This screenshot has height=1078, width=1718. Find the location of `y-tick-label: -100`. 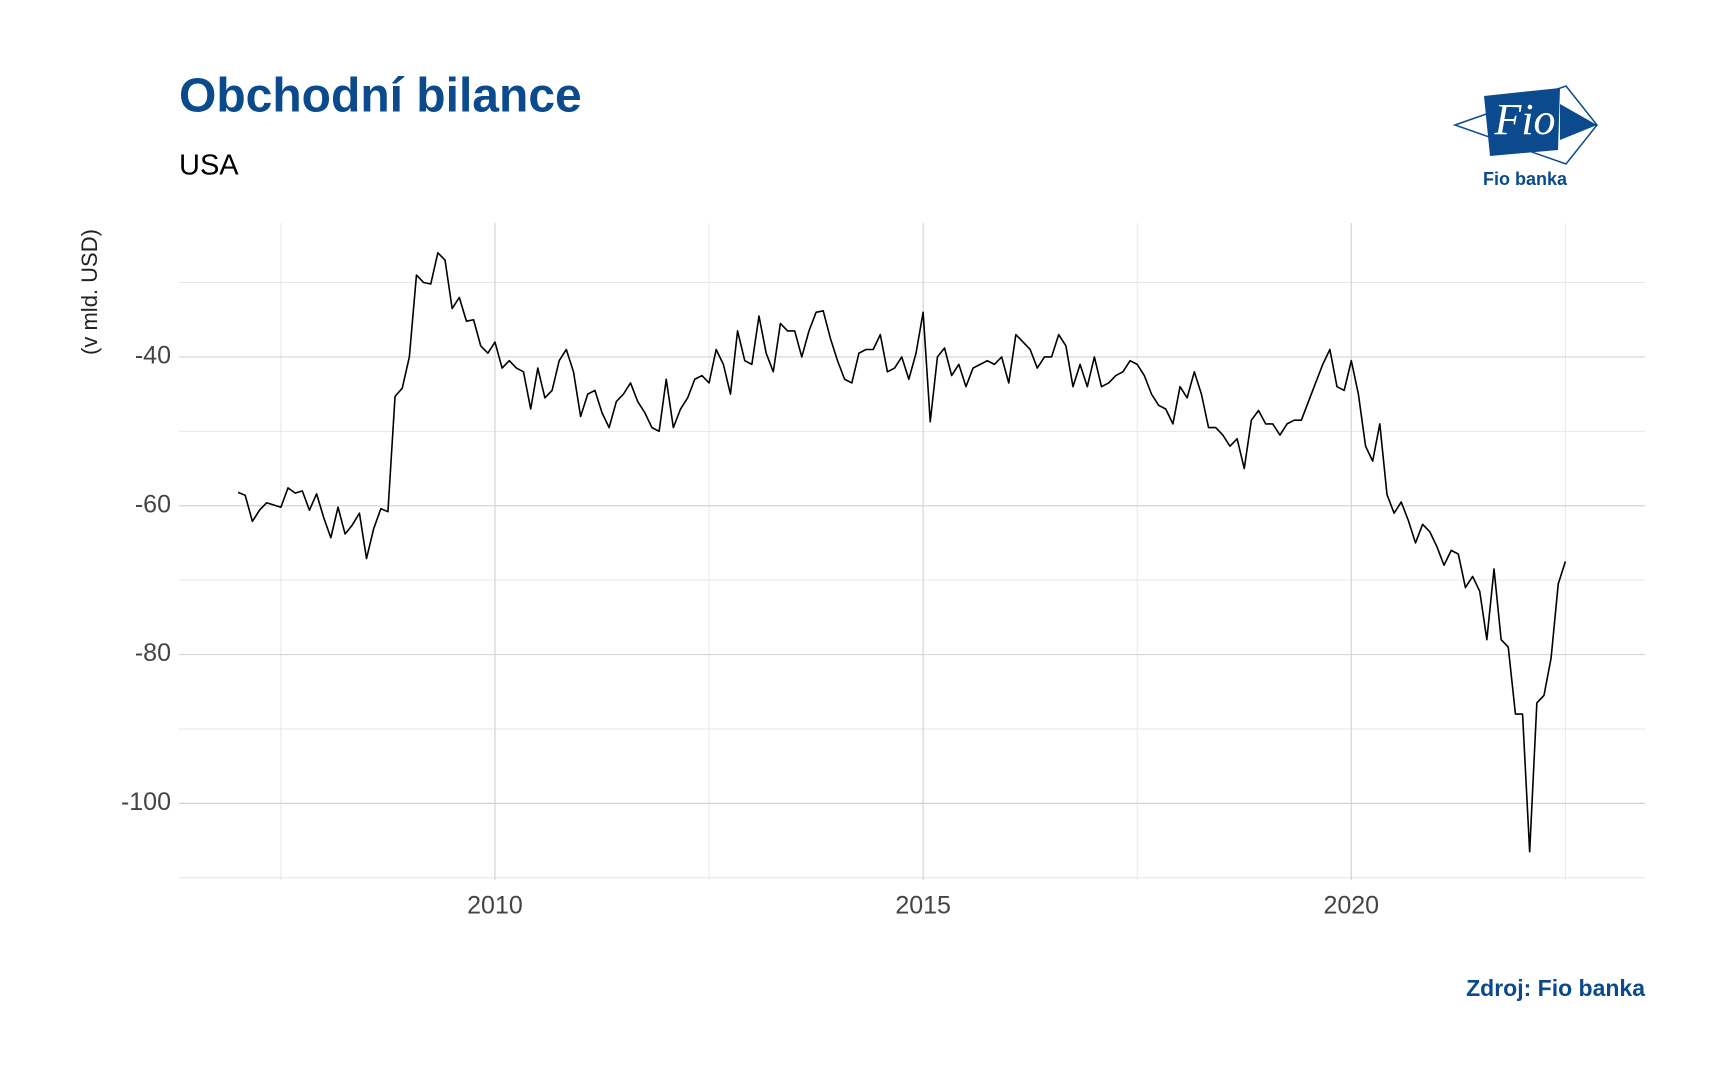

y-tick-label: -100 is located at coordinates (146, 802).